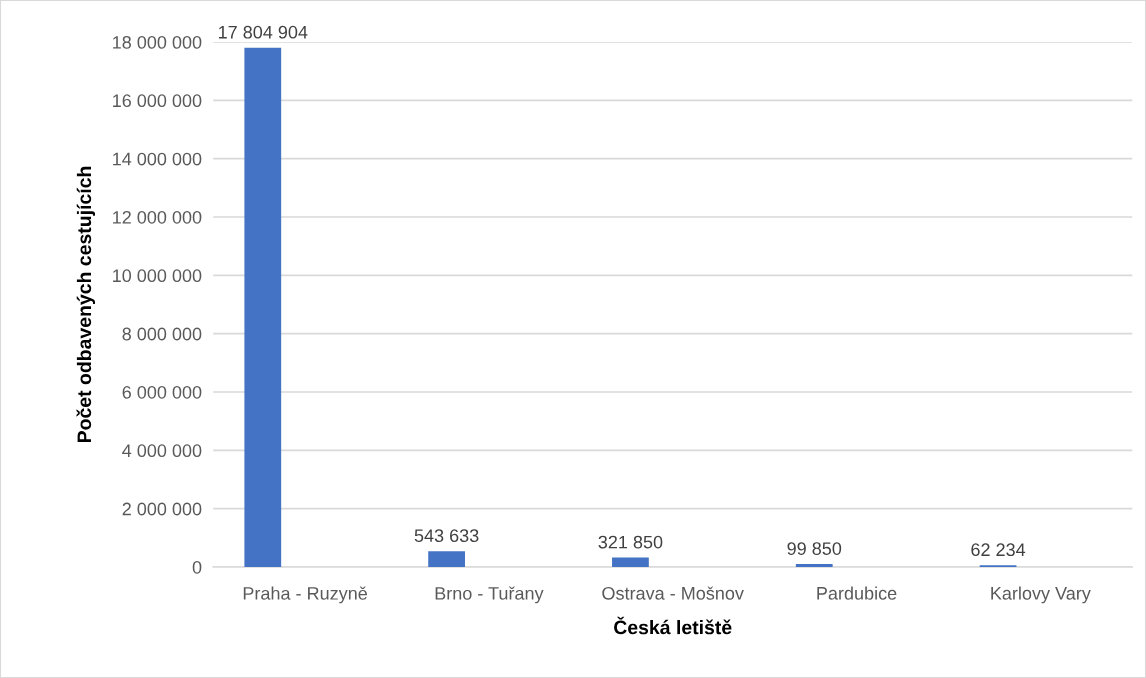 The image size is (1146, 678). What do you see at coordinates (157, 42) in the screenshot?
I see `y-tick-label: 18 000 000` at bounding box center [157, 42].